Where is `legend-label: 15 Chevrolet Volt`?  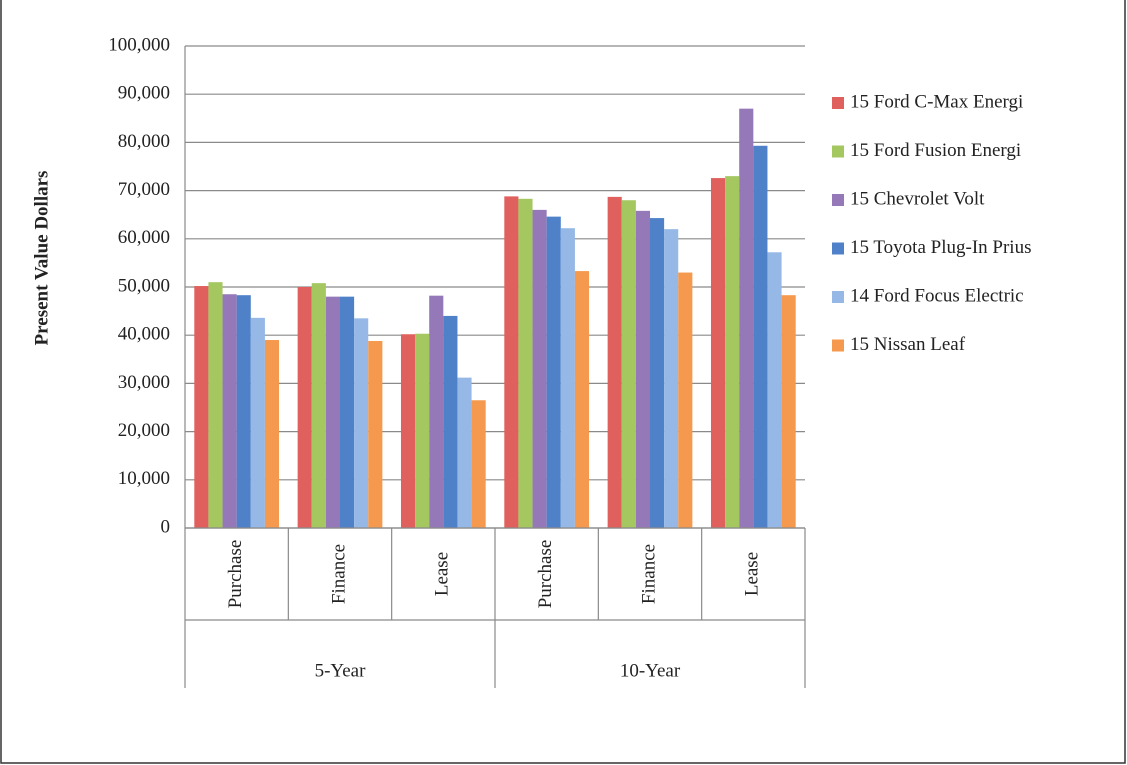 legend-label: 15 Chevrolet Volt is located at coordinates (917, 198).